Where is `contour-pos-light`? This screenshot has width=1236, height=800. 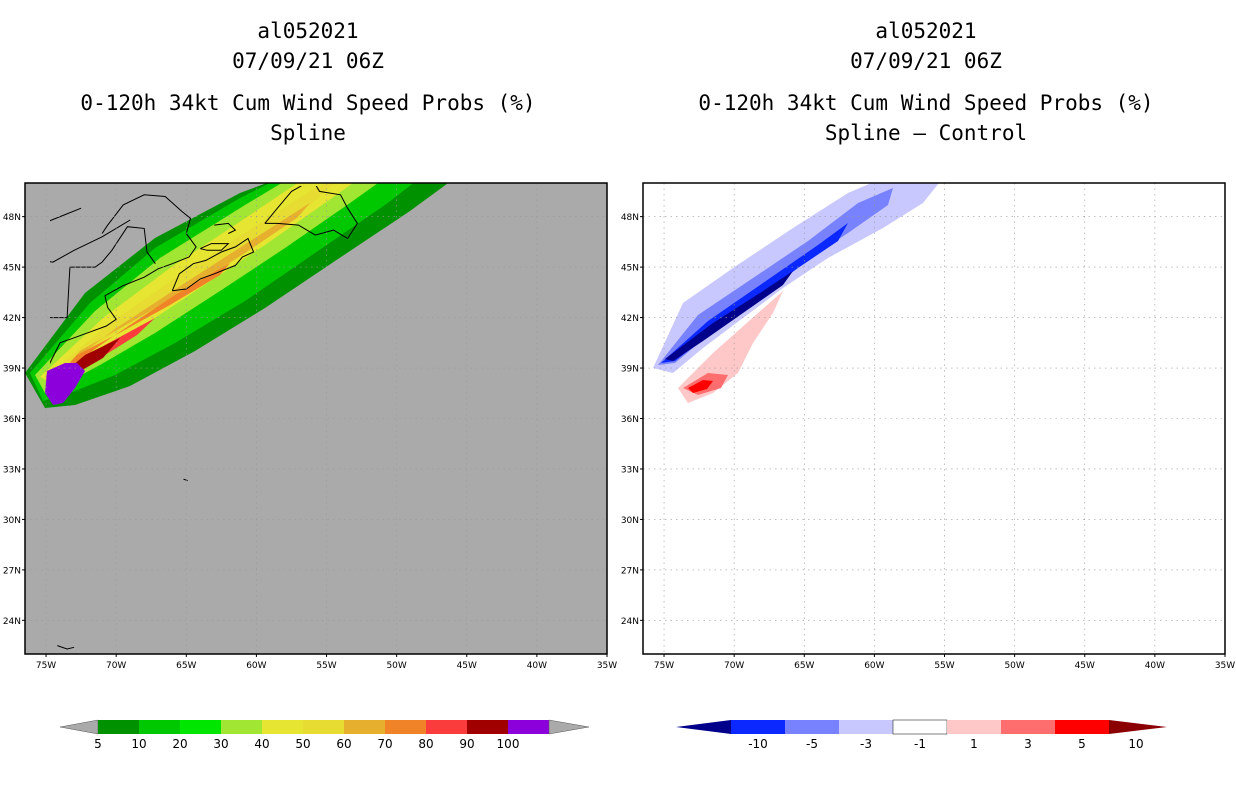
contour-pos-light is located at coordinates (730, 347).